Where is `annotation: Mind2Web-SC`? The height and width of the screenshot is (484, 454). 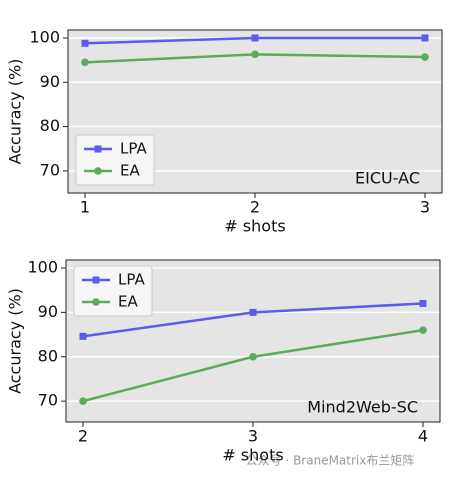
annotation: Mind2Web-SC is located at coordinates (362, 407).